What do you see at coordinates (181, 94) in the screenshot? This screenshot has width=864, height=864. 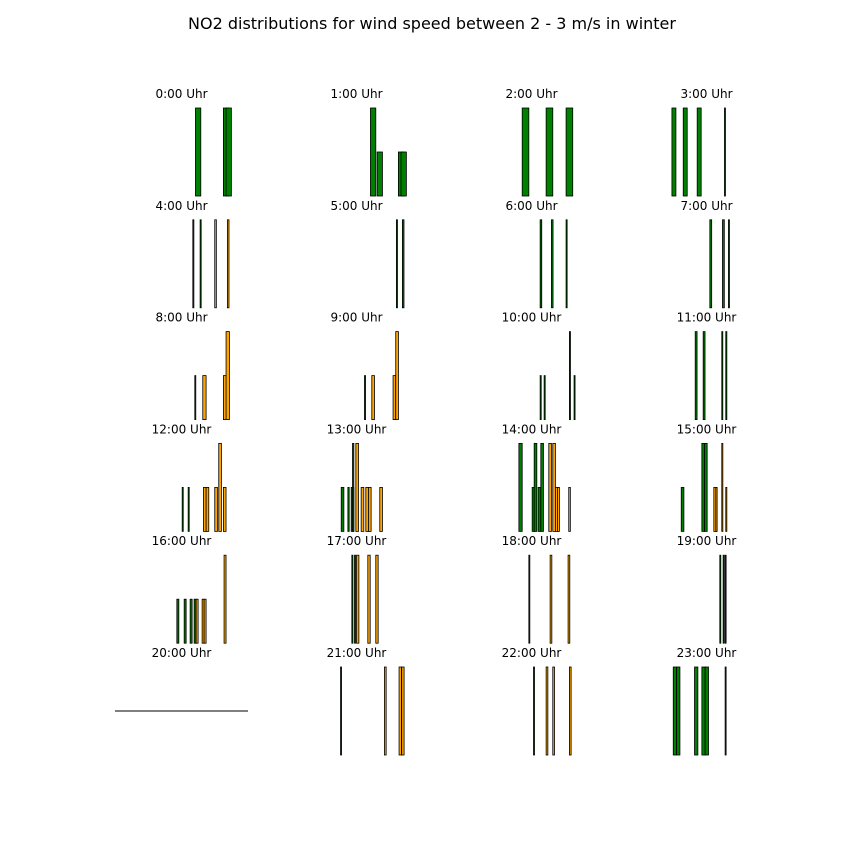 I see `panel-title: 0:00 Uhr` at bounding box center [181, 94].